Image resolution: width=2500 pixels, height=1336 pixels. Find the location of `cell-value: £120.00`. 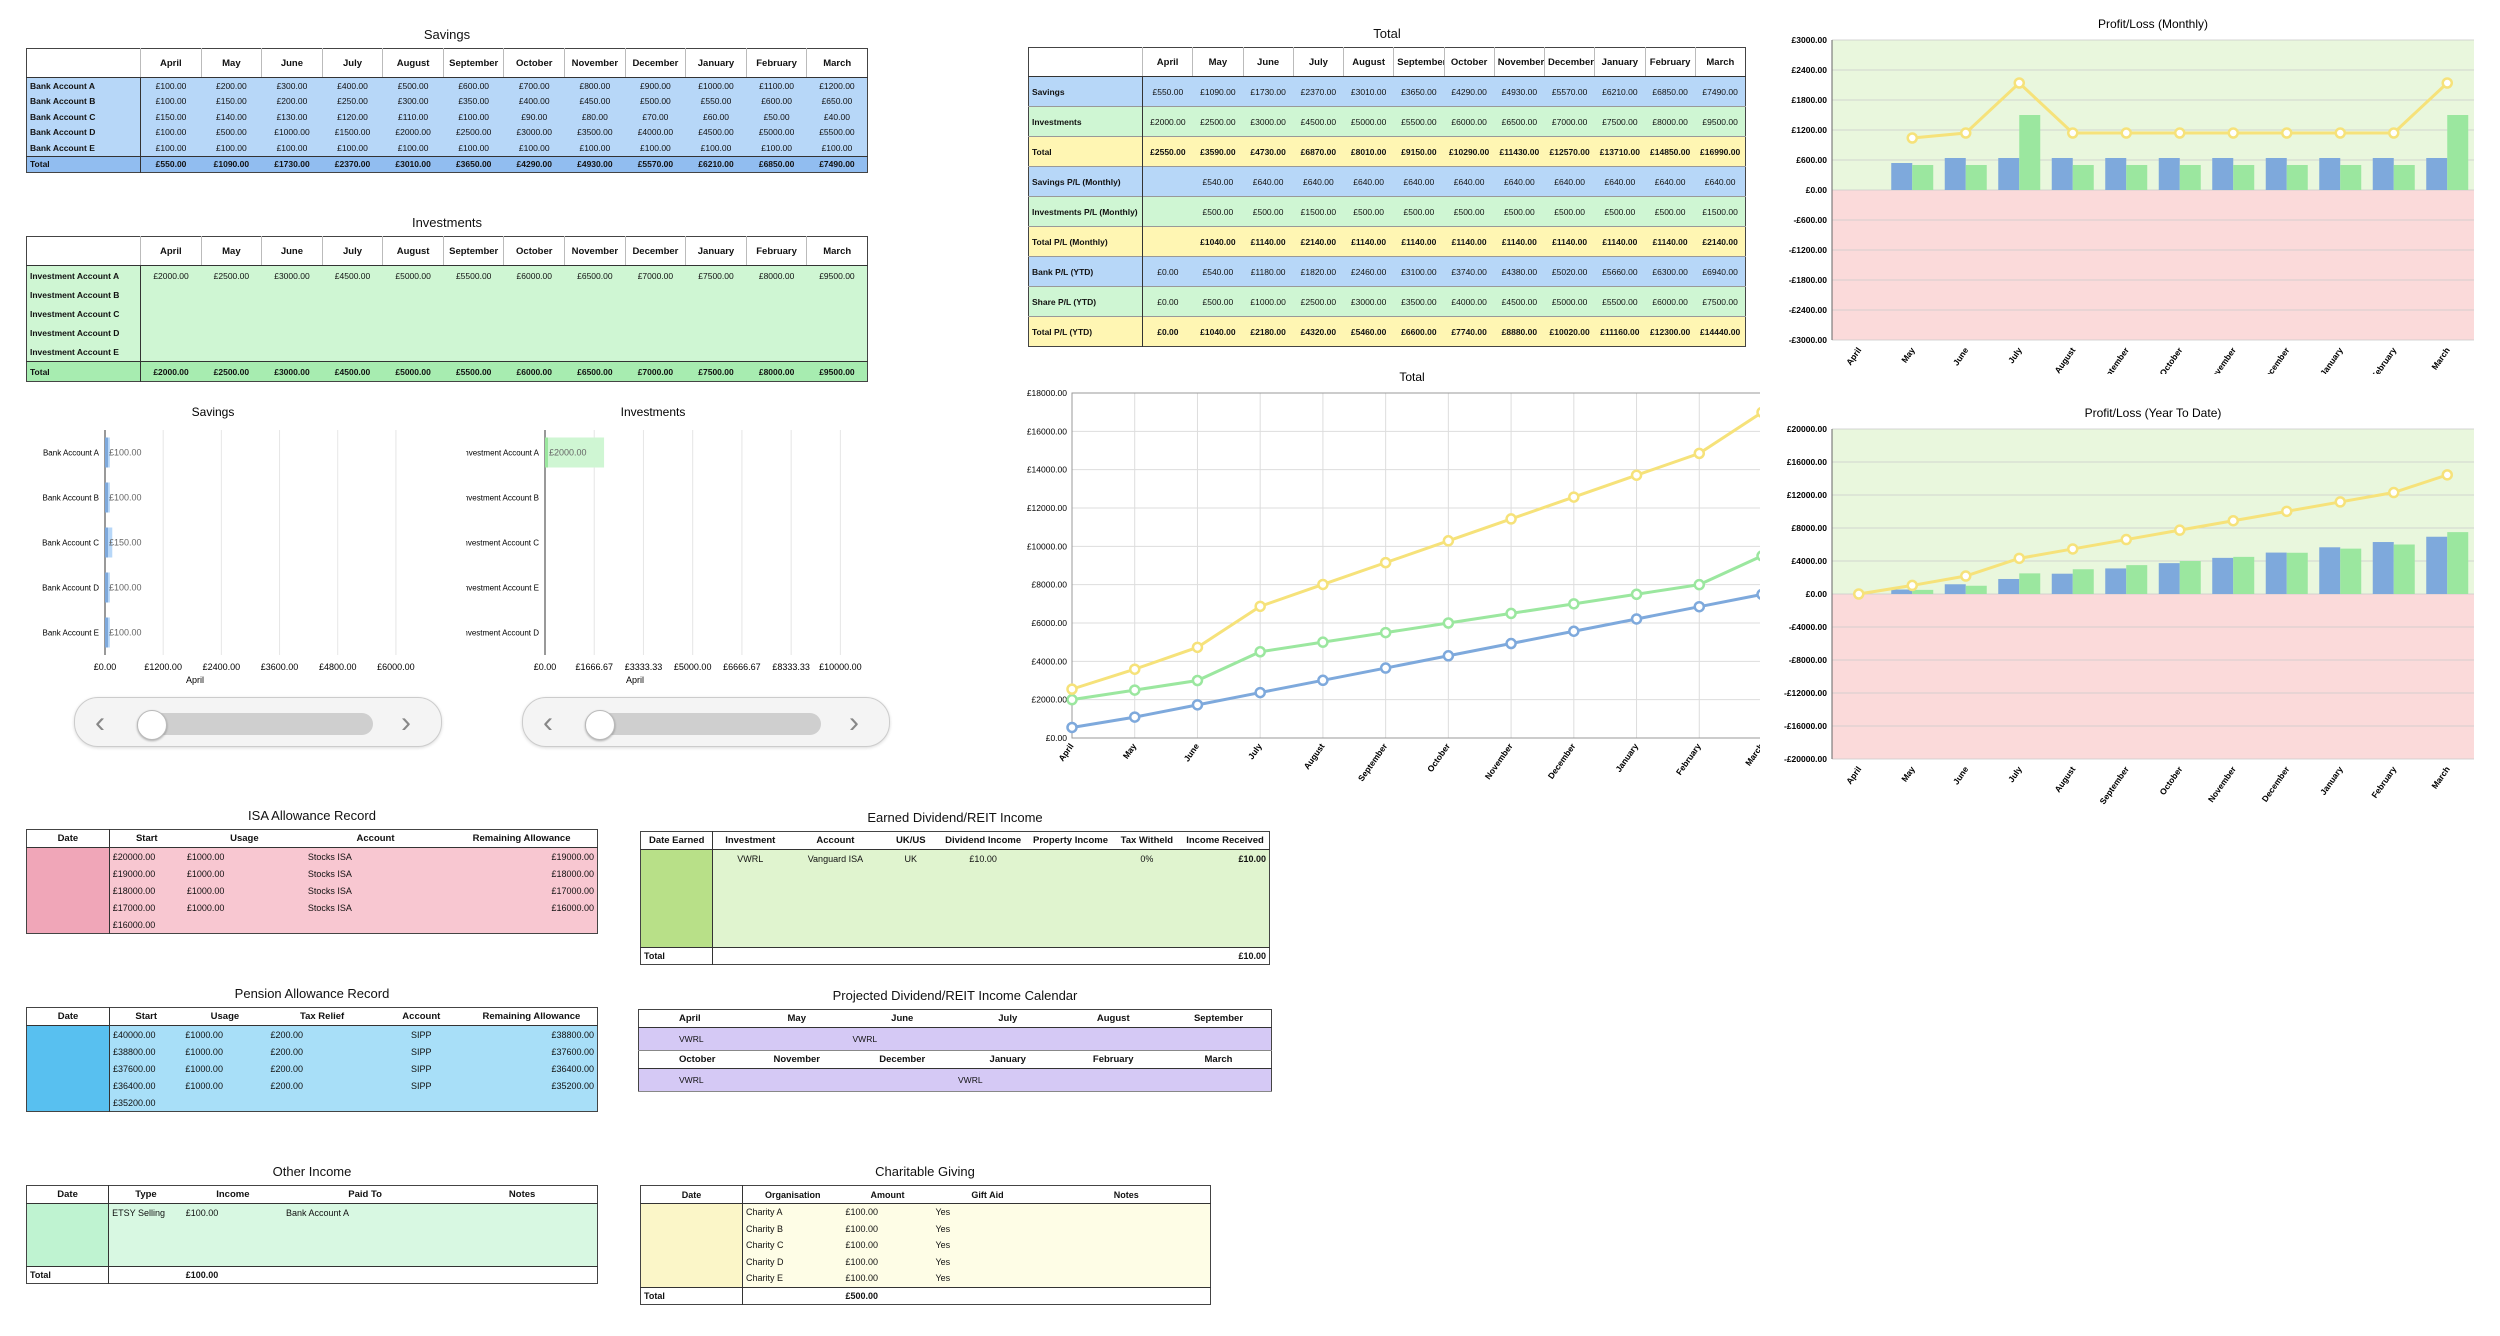

cell-value: £120.00 is located at coordinates (352, 117).